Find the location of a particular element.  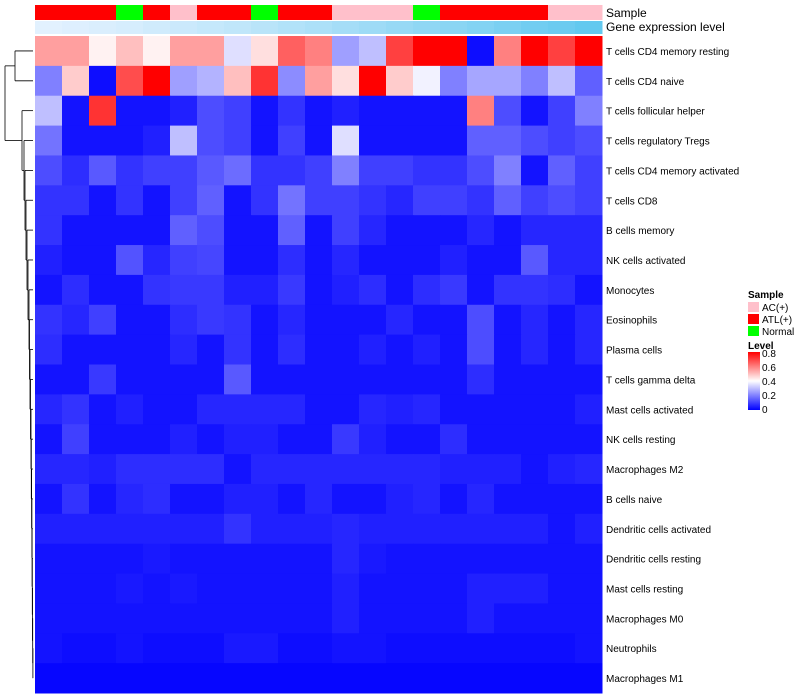

legend-level-tick: 0 is located at coordinates (765, 410).